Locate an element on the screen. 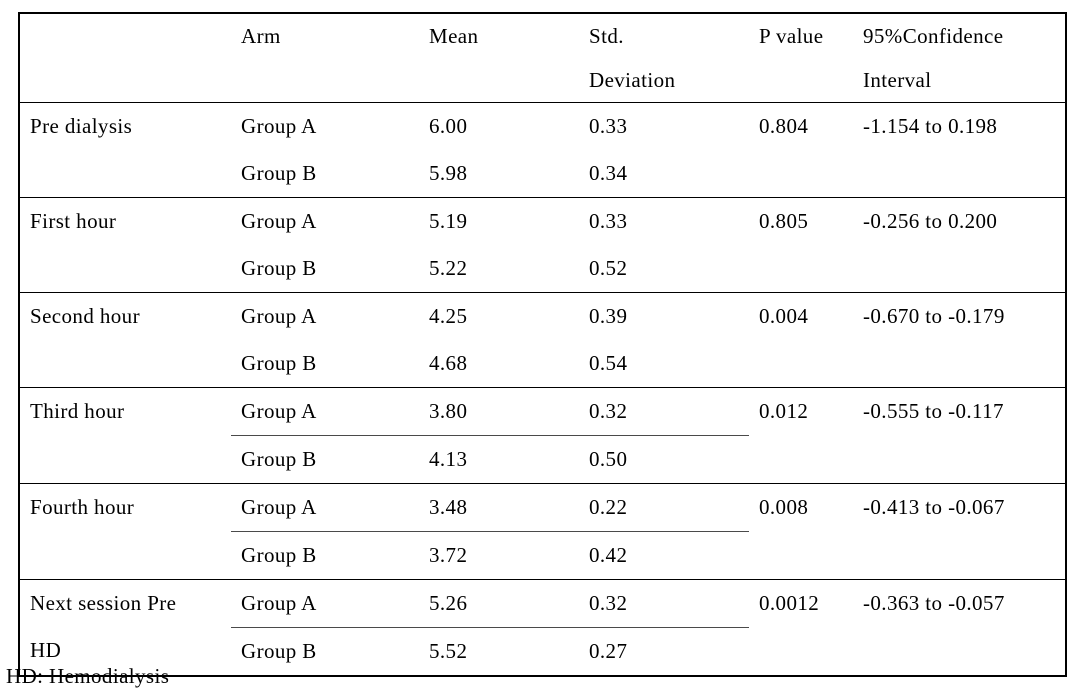 This screenshot has width=1080, height=698. ci-cell: -0.555 to -0.117 is located at coordinates (959, 435).